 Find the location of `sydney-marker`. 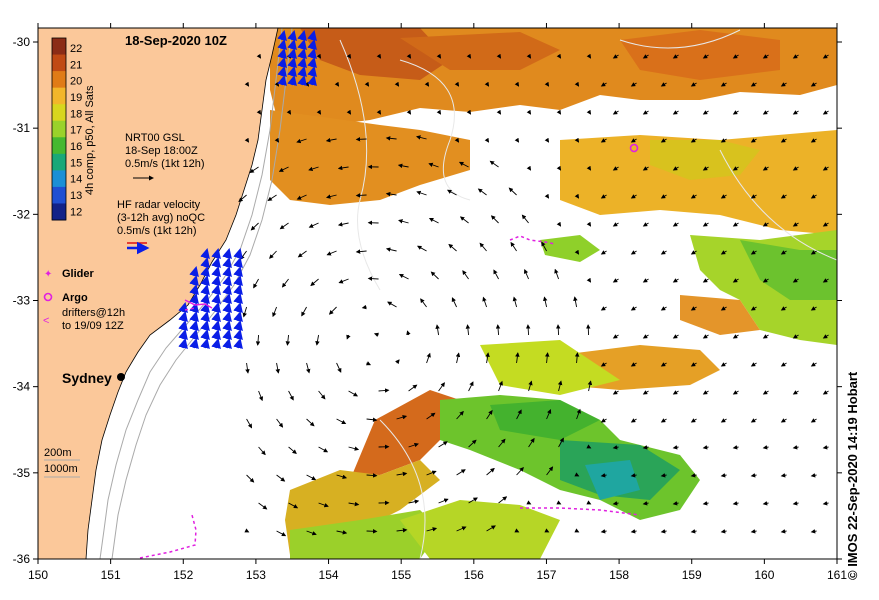

sydney-marker is located at coordinates (121, 377).